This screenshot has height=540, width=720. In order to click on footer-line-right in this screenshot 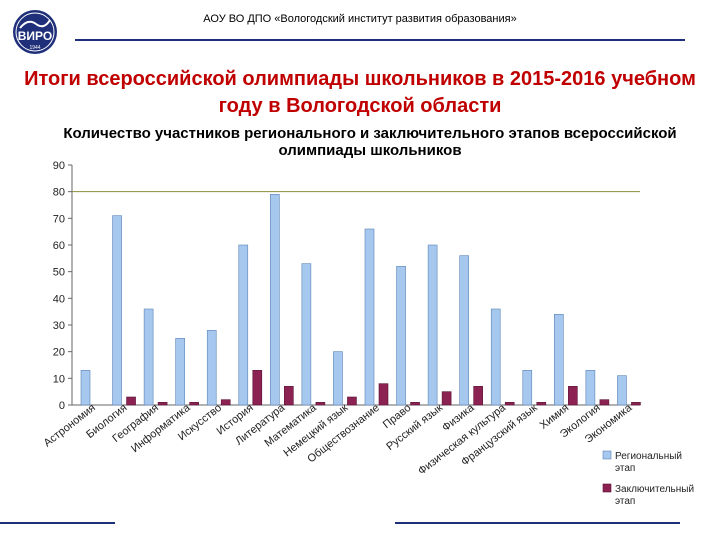, I will do `click(537, 523)`.